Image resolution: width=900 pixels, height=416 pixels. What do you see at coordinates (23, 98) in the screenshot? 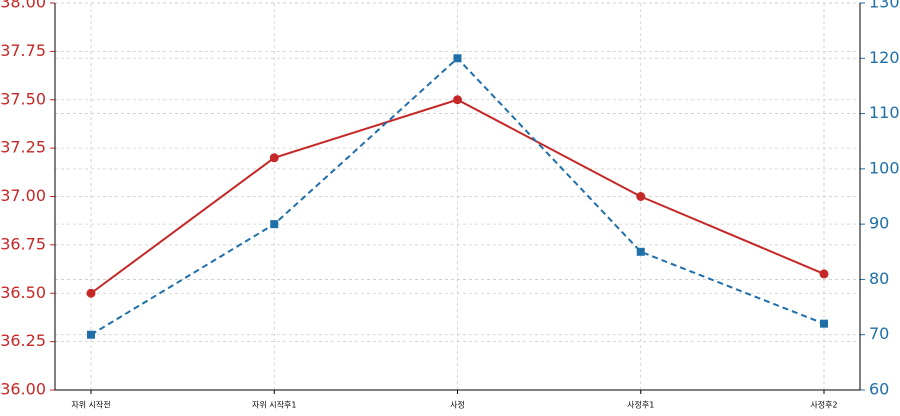
I see `tick-label: 37.50` at bounding box center [23, 98].